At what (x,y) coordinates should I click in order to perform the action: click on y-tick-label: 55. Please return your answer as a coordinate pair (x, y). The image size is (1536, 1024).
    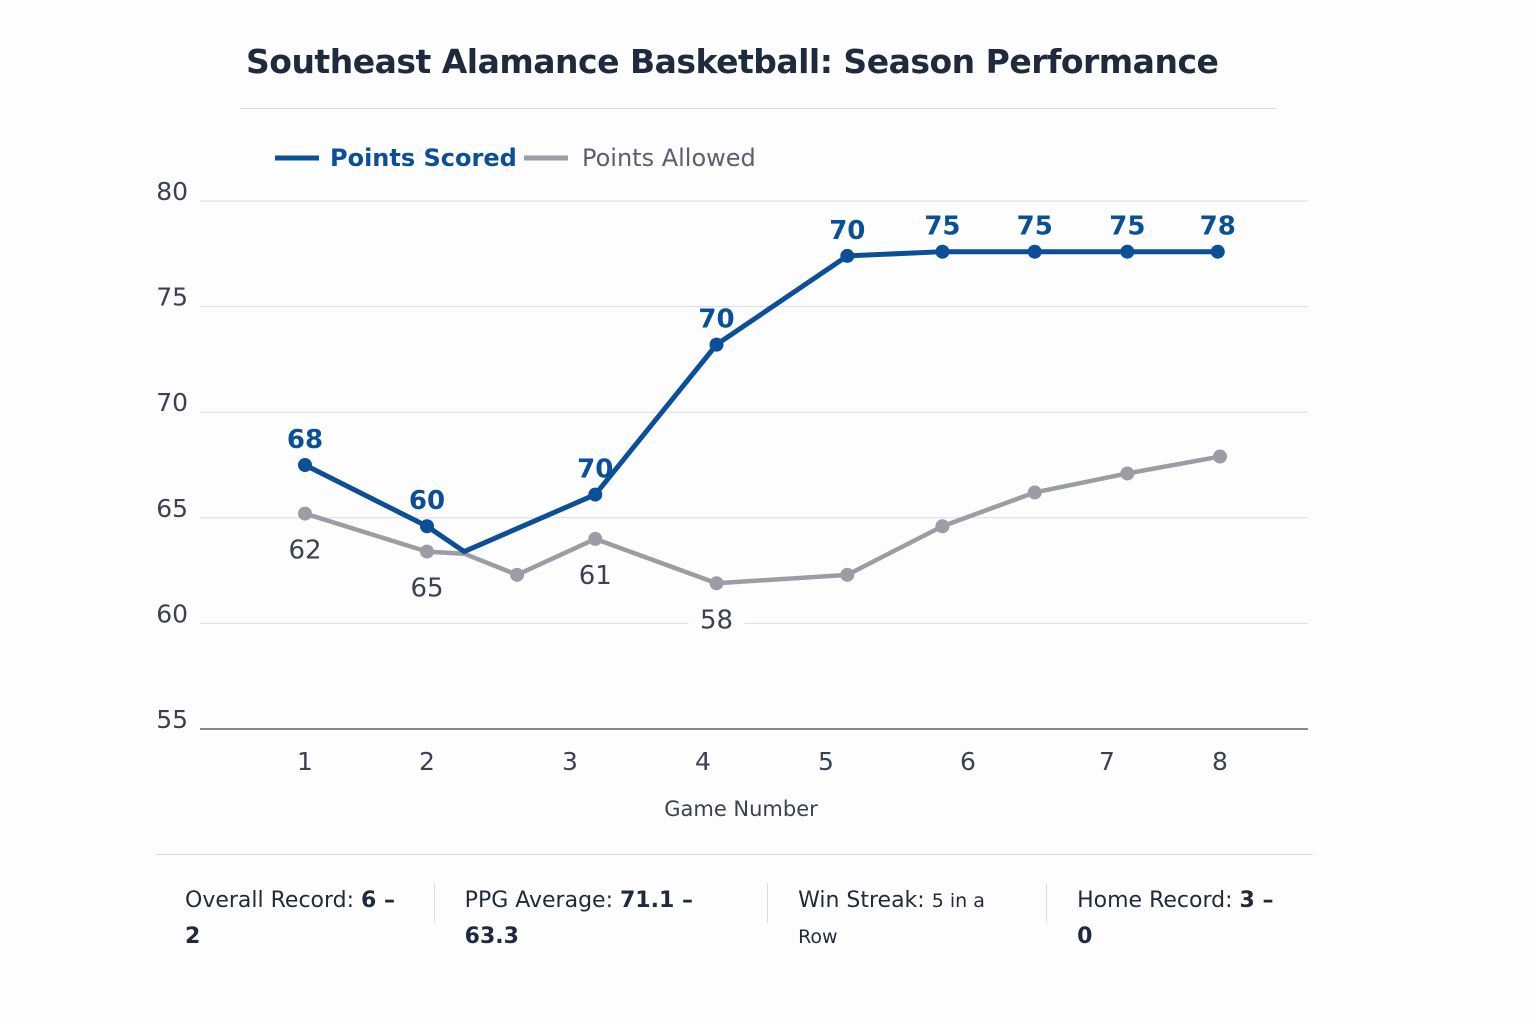
    Looking at the image, I should click on (172, 719).